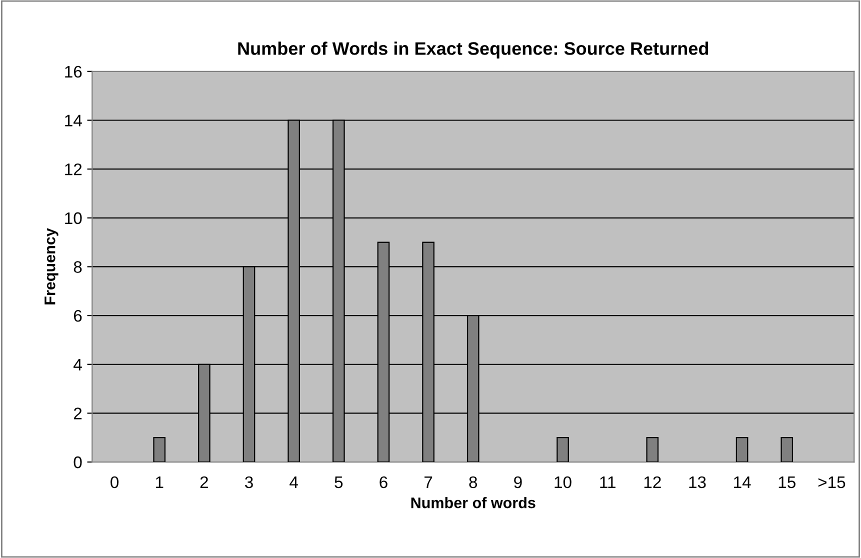 The width and height of the screenshot is (861, 558). Describe the element at coordinates (249, 482) in the screenshot. I see `x-tick-label: 3` at that location.